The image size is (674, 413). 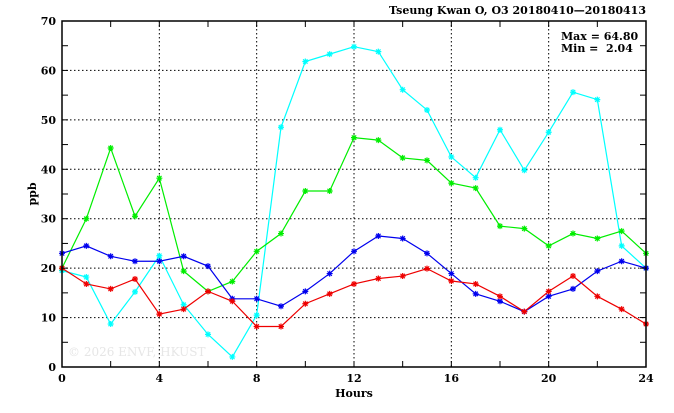 What do you see at coordinates (549, 378) in the screenshot?
I see `x-tick-label: 20` at bounding box center [549, 378].